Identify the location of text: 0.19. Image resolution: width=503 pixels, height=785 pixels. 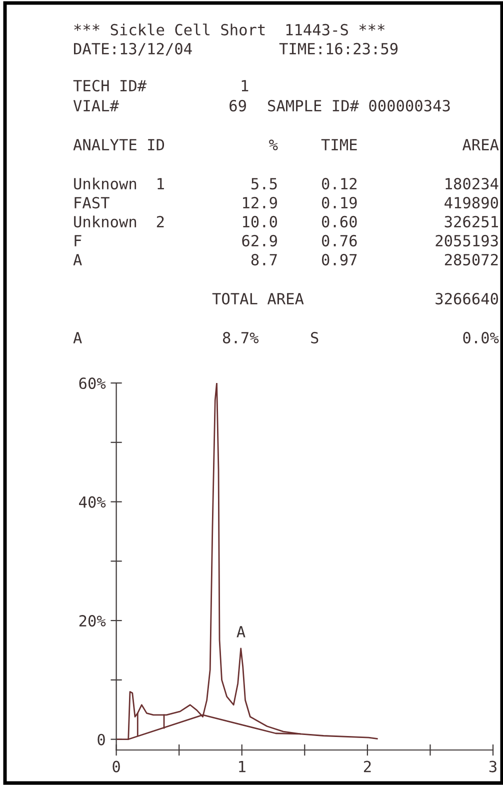
(339, 202).